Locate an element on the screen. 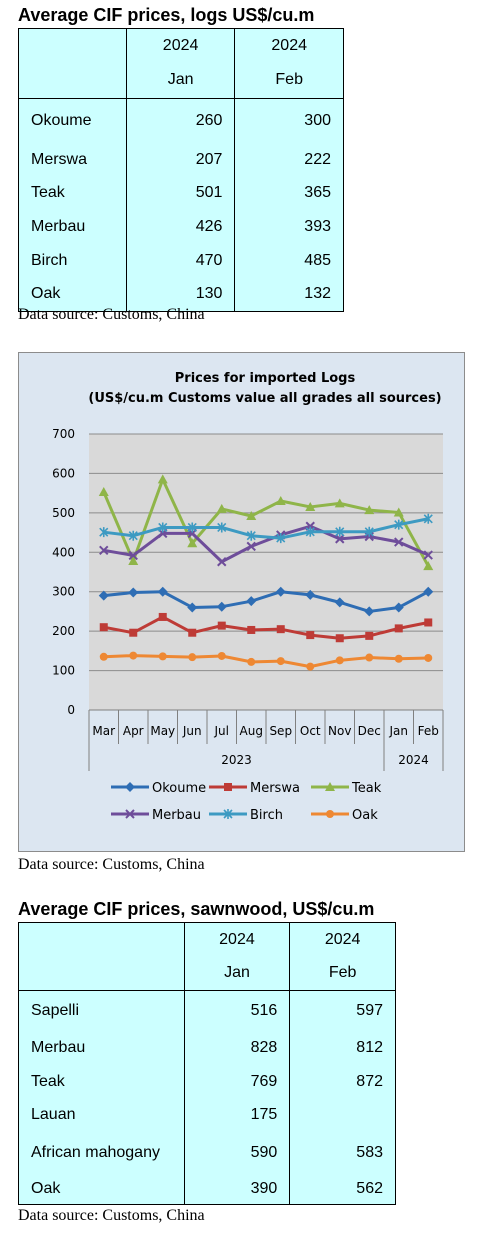  row-value-feb: 562 is located at coordinates (342, 1189).